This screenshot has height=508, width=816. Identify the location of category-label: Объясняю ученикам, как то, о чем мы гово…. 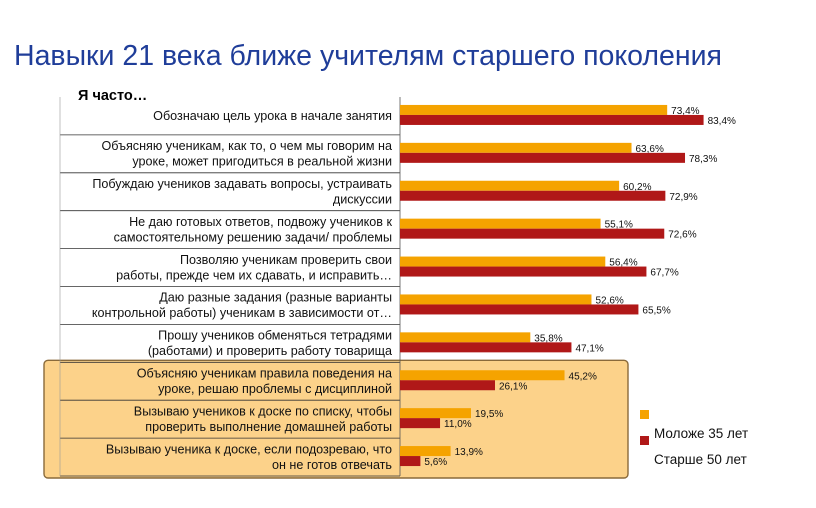
(247, 146).